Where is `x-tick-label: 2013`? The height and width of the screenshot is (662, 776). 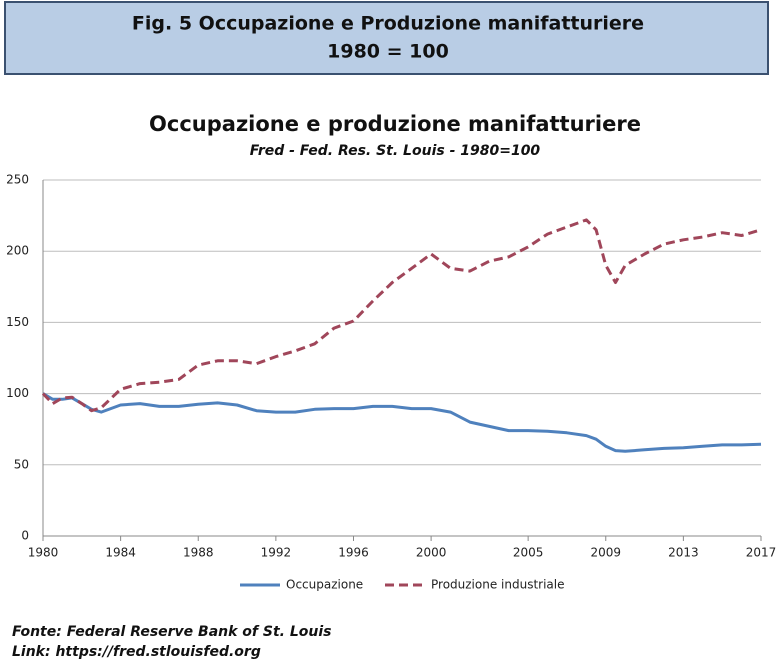
x-tick-label: 2013 is located at coordinates (683, 553).